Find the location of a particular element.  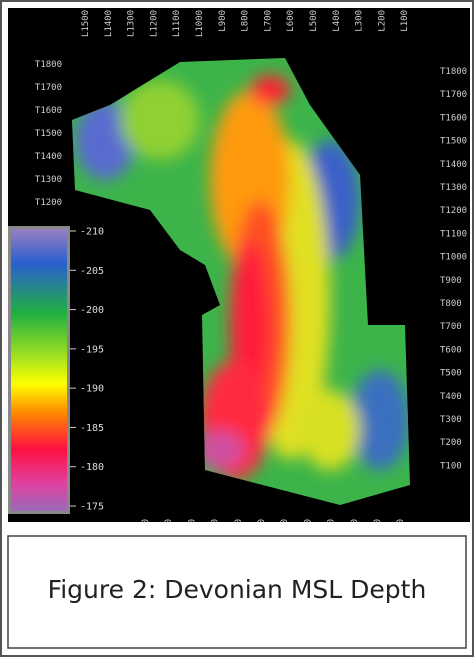

grid-label: L1400 is located at coordinates (109, 23).